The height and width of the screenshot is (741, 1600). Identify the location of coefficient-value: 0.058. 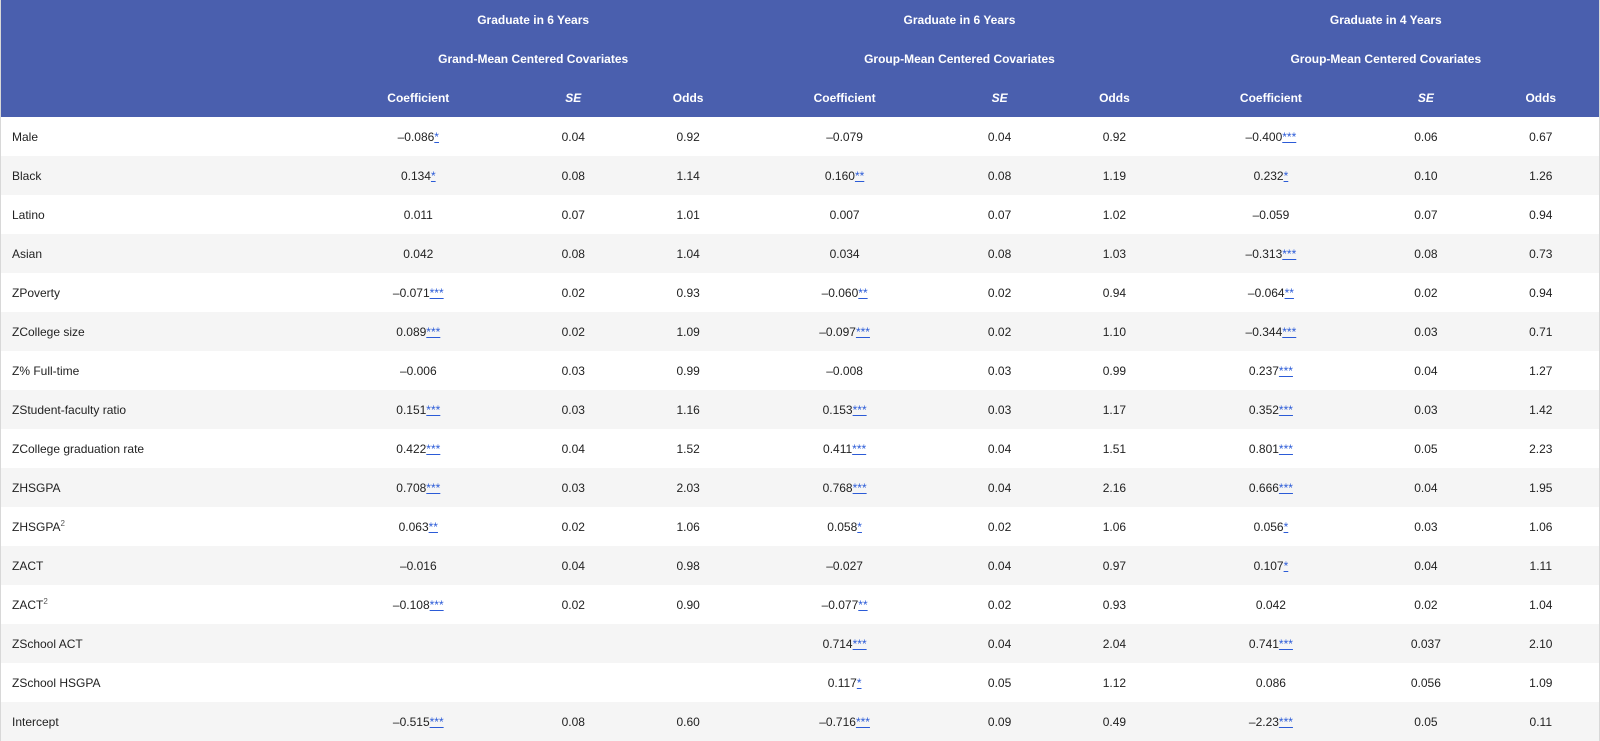
(842, 526).